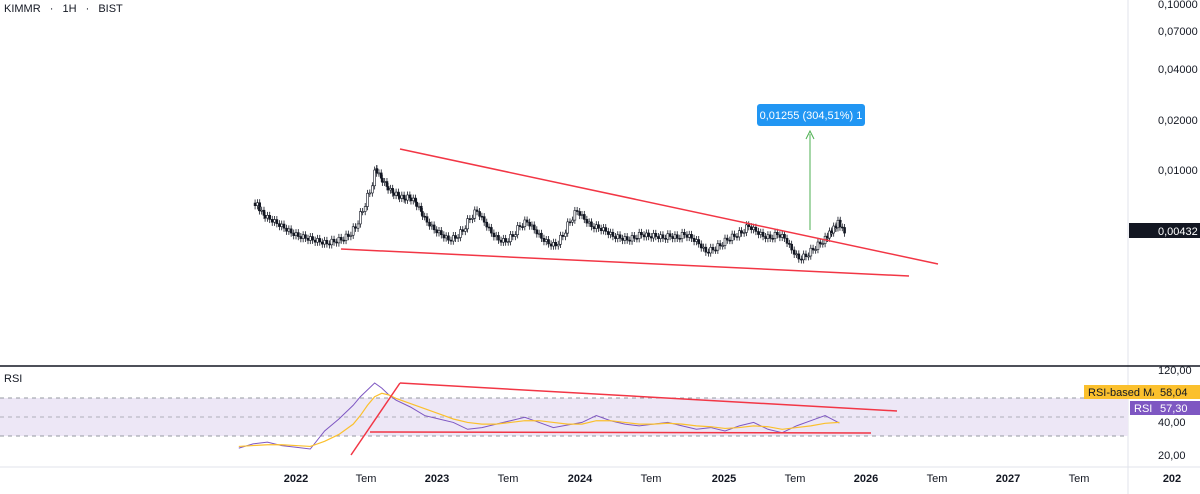  I want to click on upper-trendline, so click(669, 206).